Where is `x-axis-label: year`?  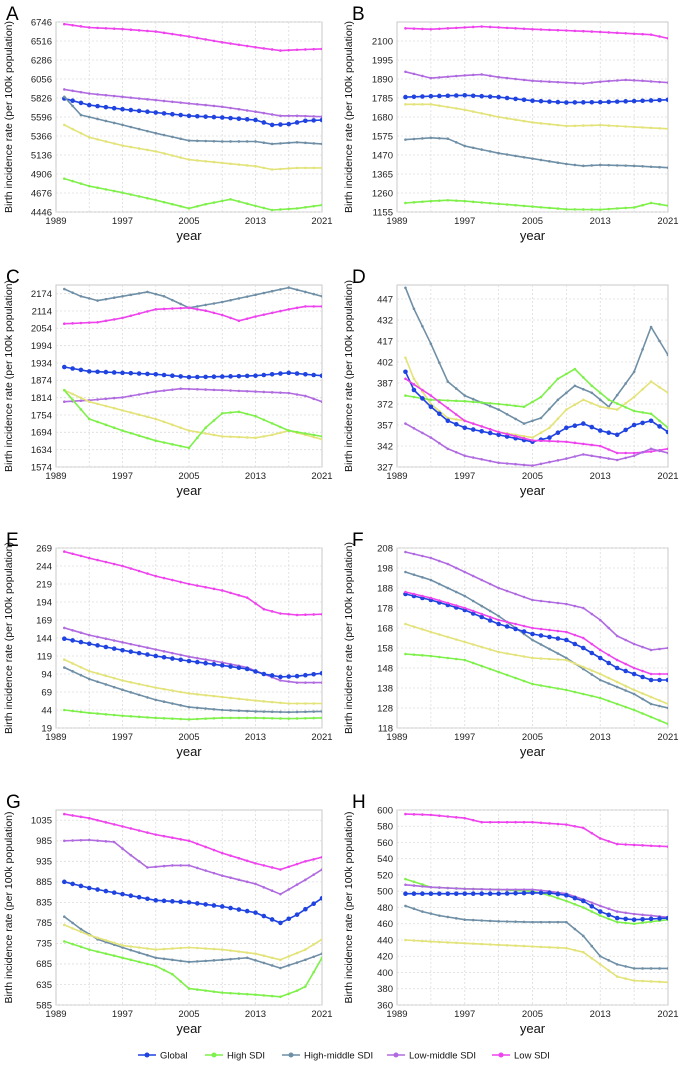
x-axis-label: year is located at coordinates (189, 751).